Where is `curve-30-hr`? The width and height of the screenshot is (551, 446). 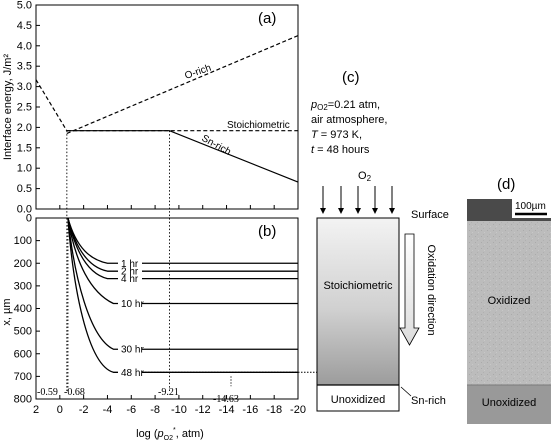 curve-30-hr is located at coordinates (182, 283).